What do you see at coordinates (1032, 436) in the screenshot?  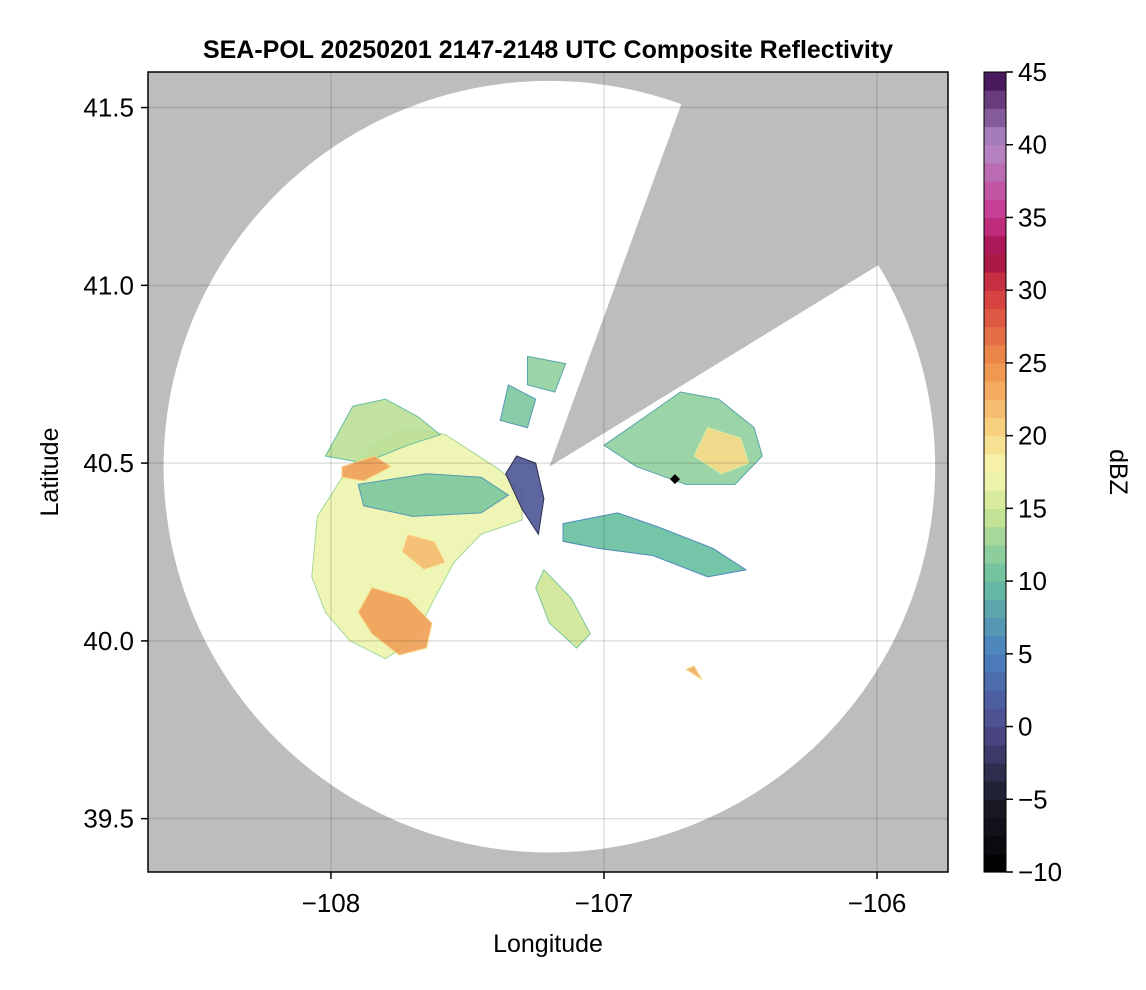 I see `colorbar-tick-label: 20` at bounding box center [1032, 436].